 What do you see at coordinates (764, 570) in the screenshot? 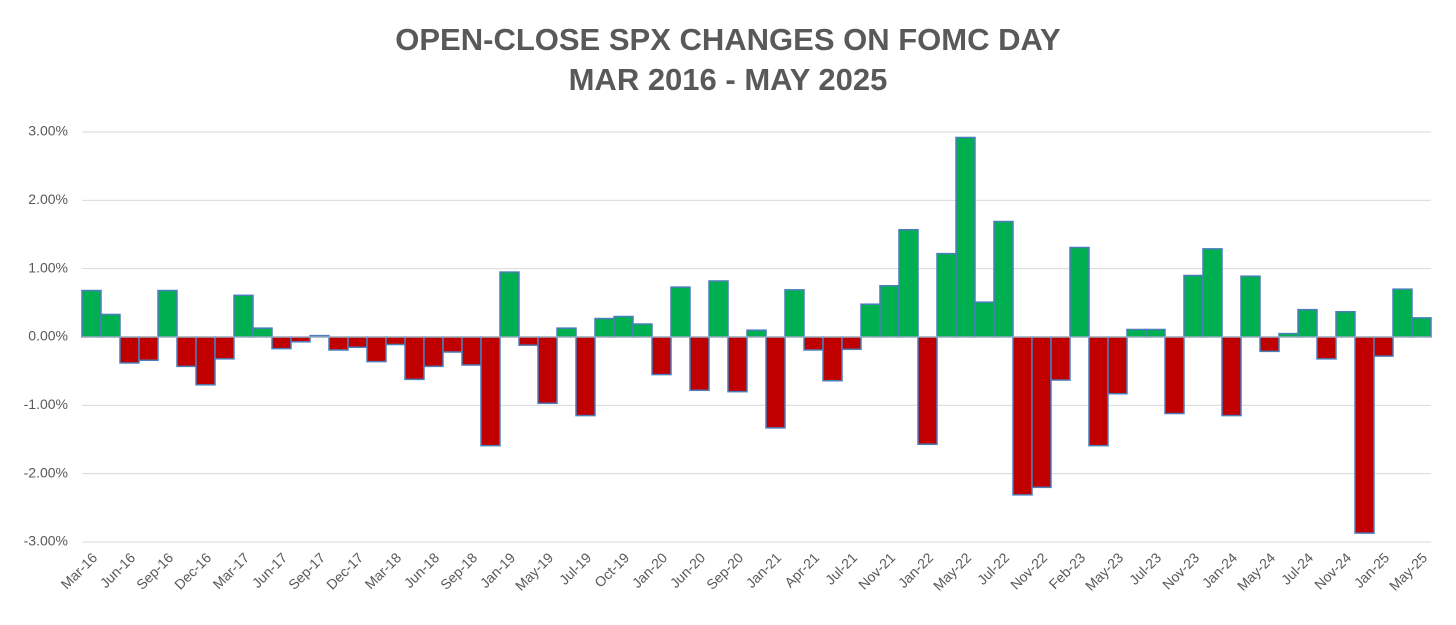
I see `x-tick-label: Jan-21` at bounding box center [764, 570].